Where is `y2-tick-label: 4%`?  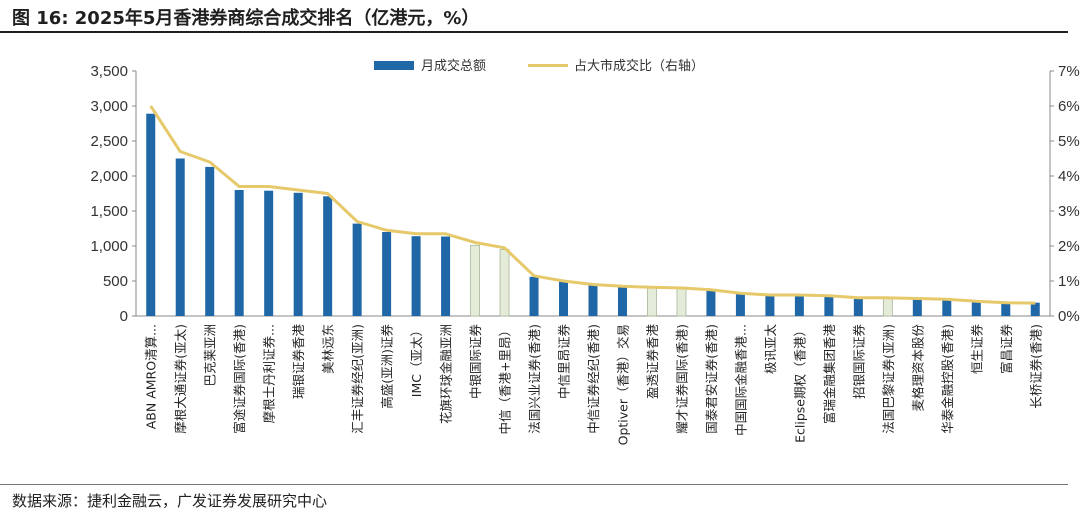 y2-tick-label: 4% is located at coordinates (1069, 176).